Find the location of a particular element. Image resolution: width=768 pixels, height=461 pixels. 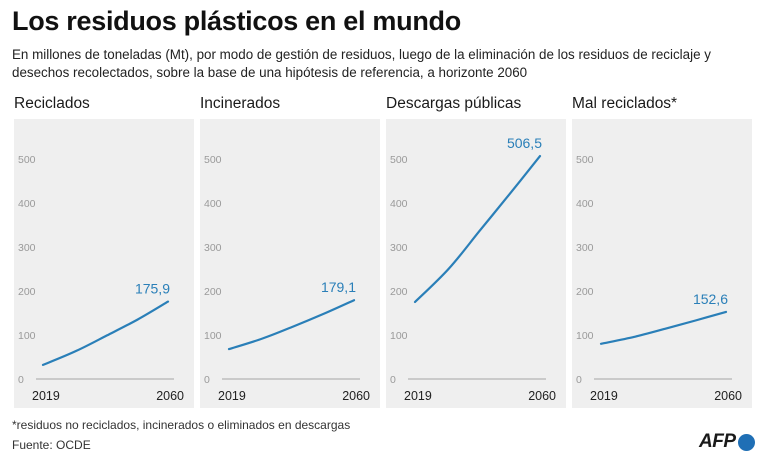

chart-2-title: Descargas públicas is located at coordinates (454, 103).